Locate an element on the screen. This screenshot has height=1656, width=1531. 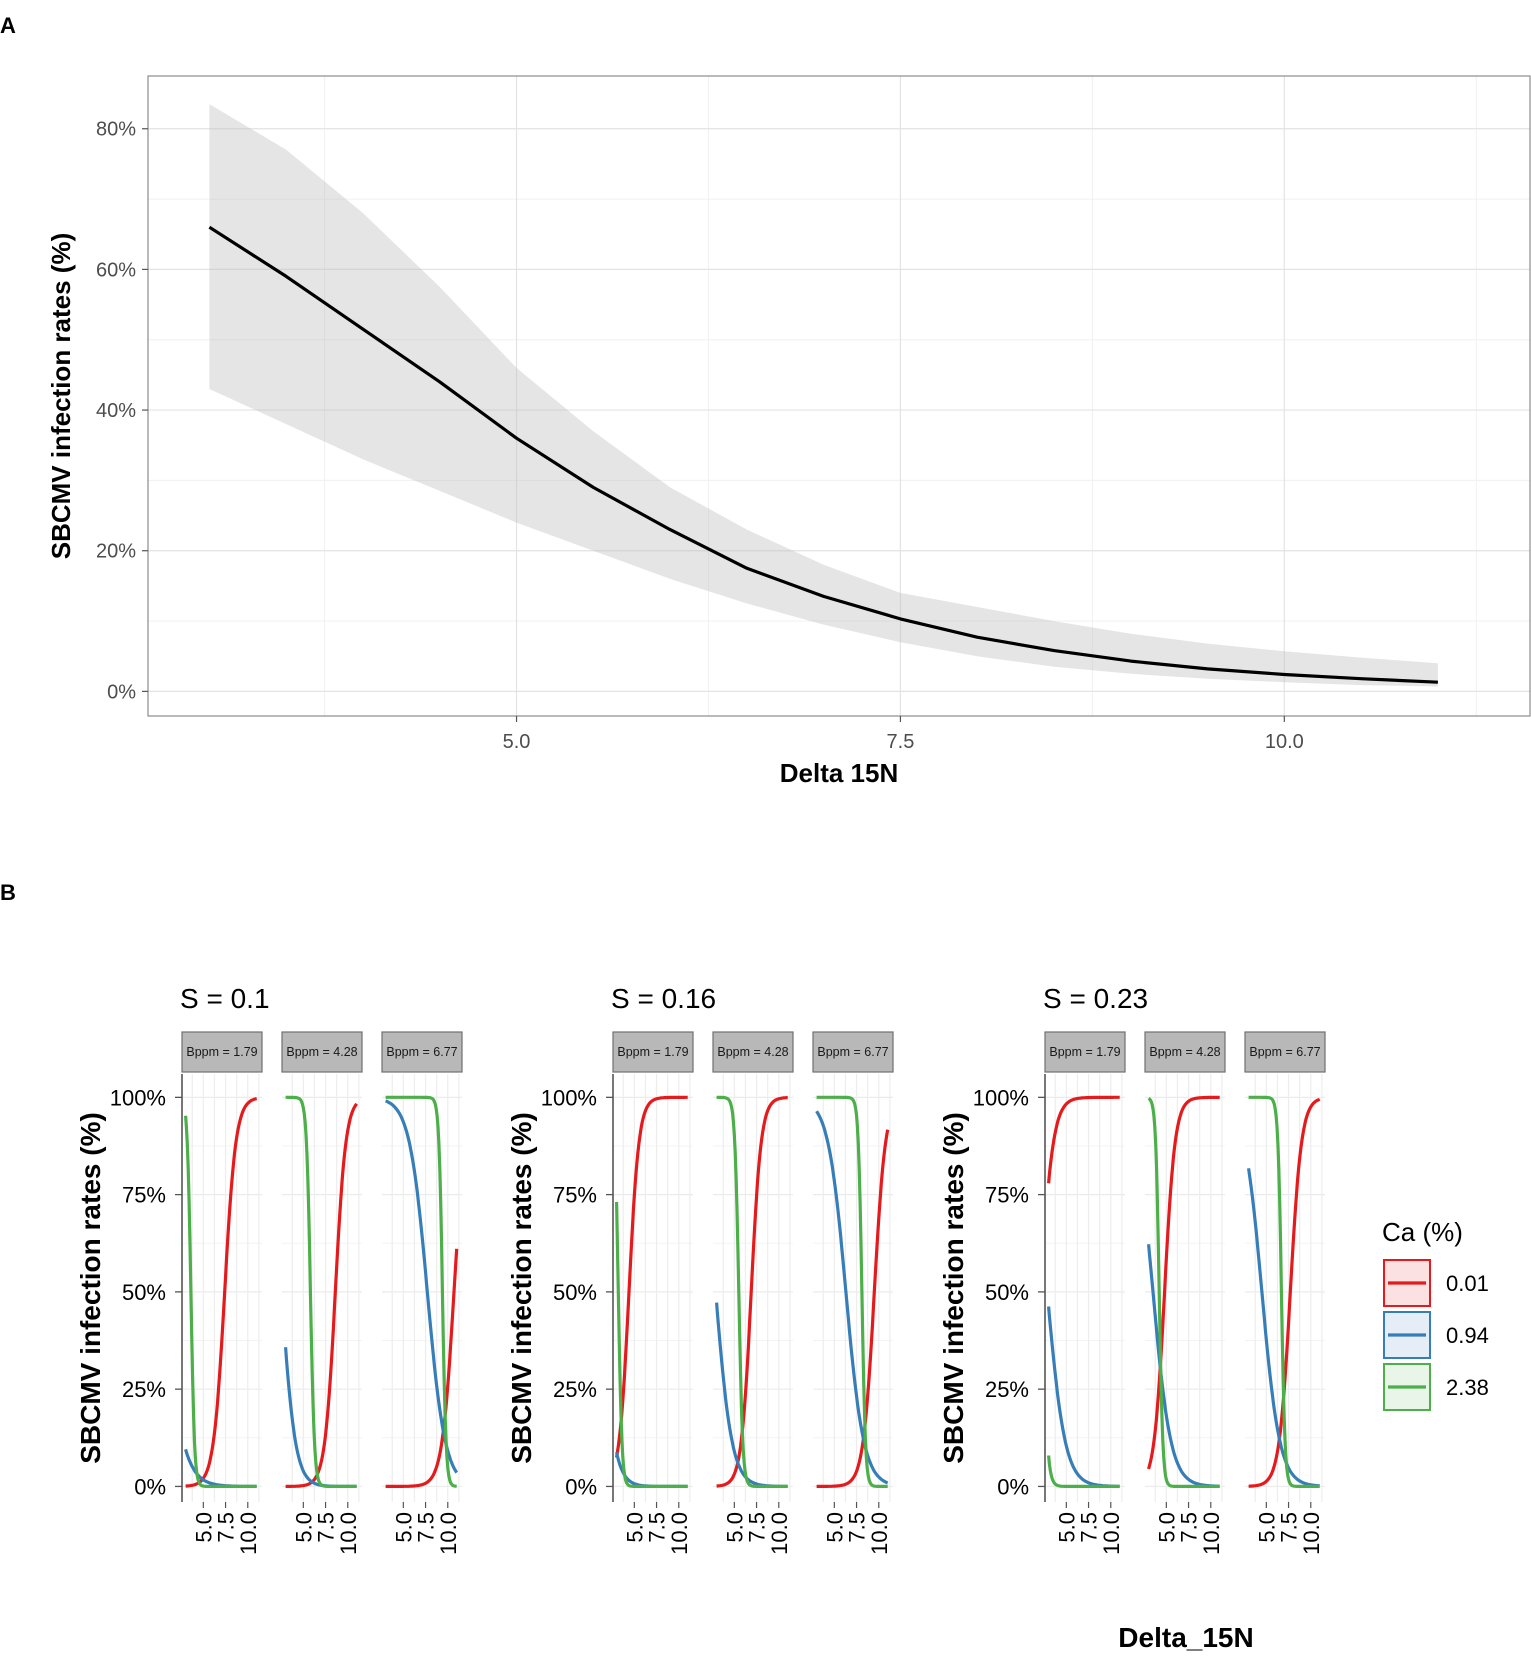
facet-panel: Bppm = 6.77 5.07.510.0 is located at coordinates (1285, 1293).